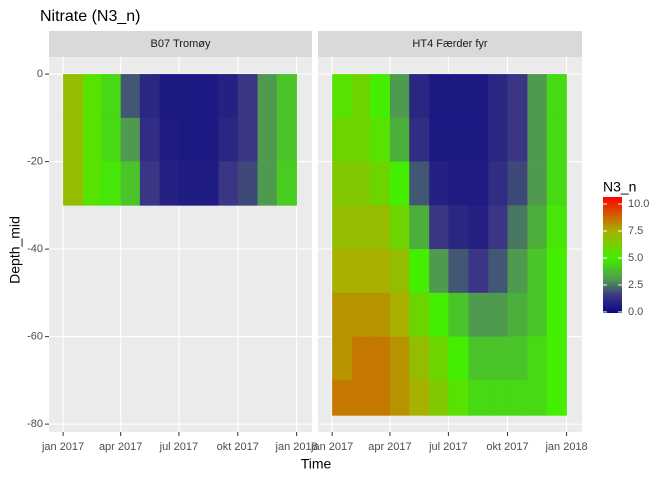 This screenshot has width=672, height=480. Describe the element at coordinates (612, 255) in the screenshot. I see `legend-colorbar` at that location.